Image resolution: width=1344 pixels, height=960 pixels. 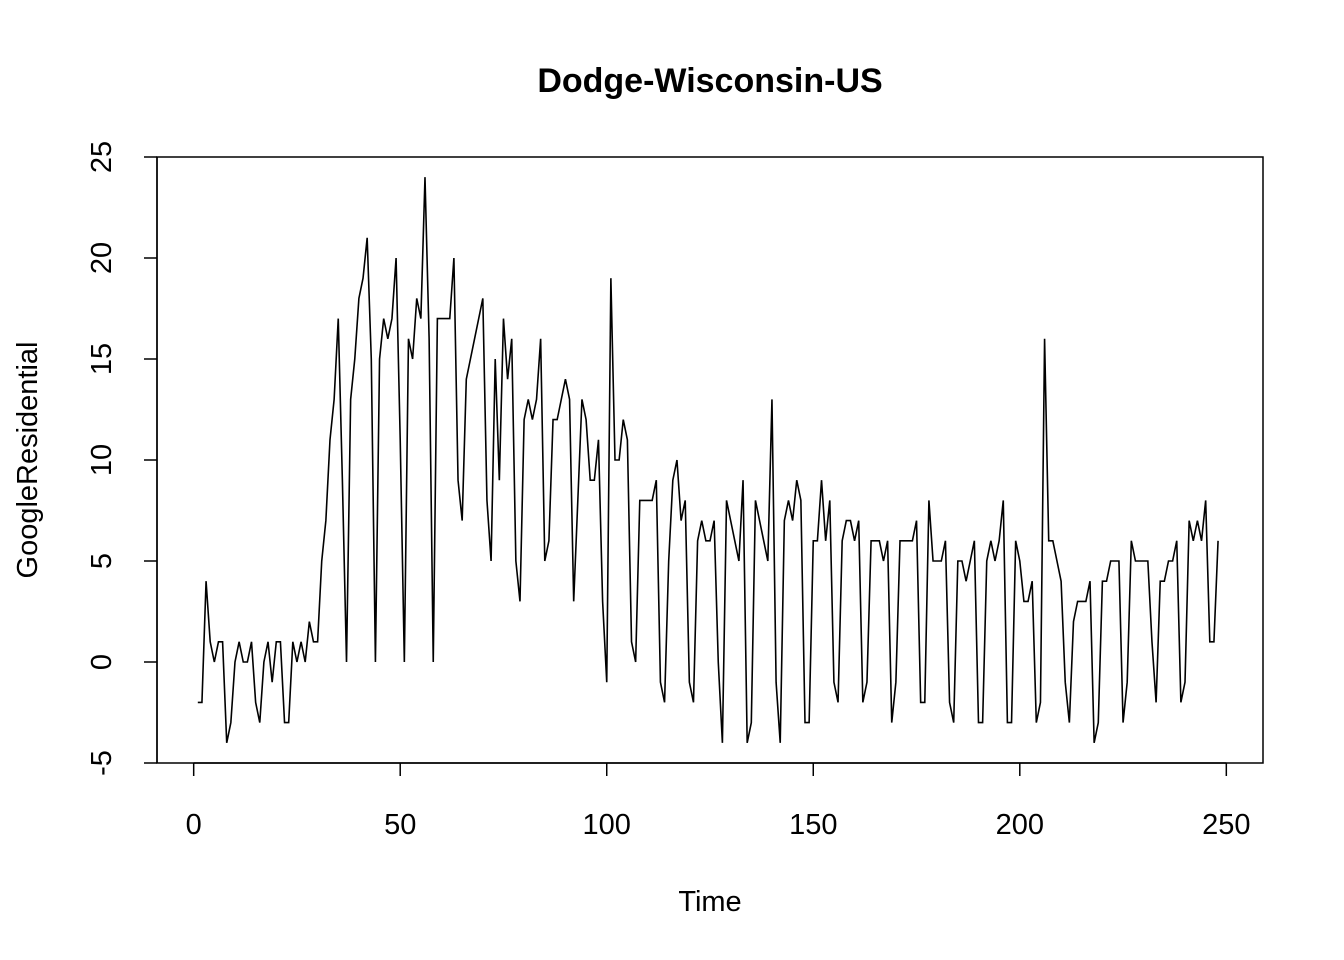 What do you see at coordinates (709, 81) in the screenshot?
I see `chart-title: Dodge-Wisconsin-US` at bounding box center [709, 81].